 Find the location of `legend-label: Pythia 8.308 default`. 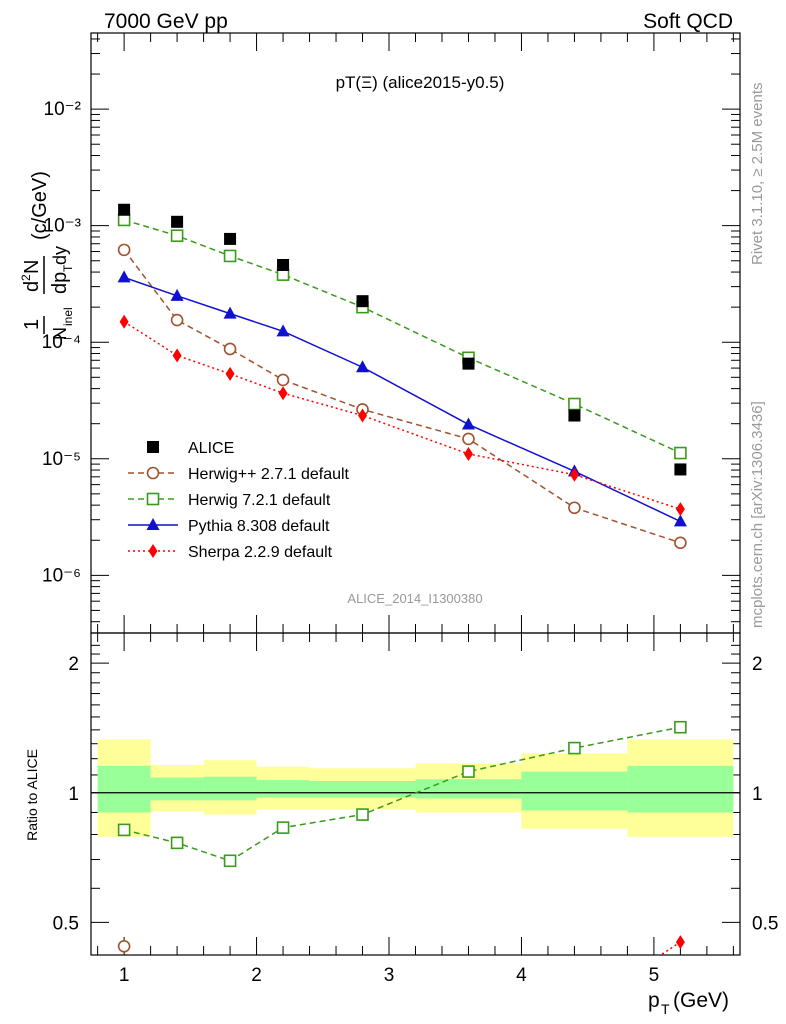

legend-label: Pythia 8.308 default is located at coordinates (259, 526).